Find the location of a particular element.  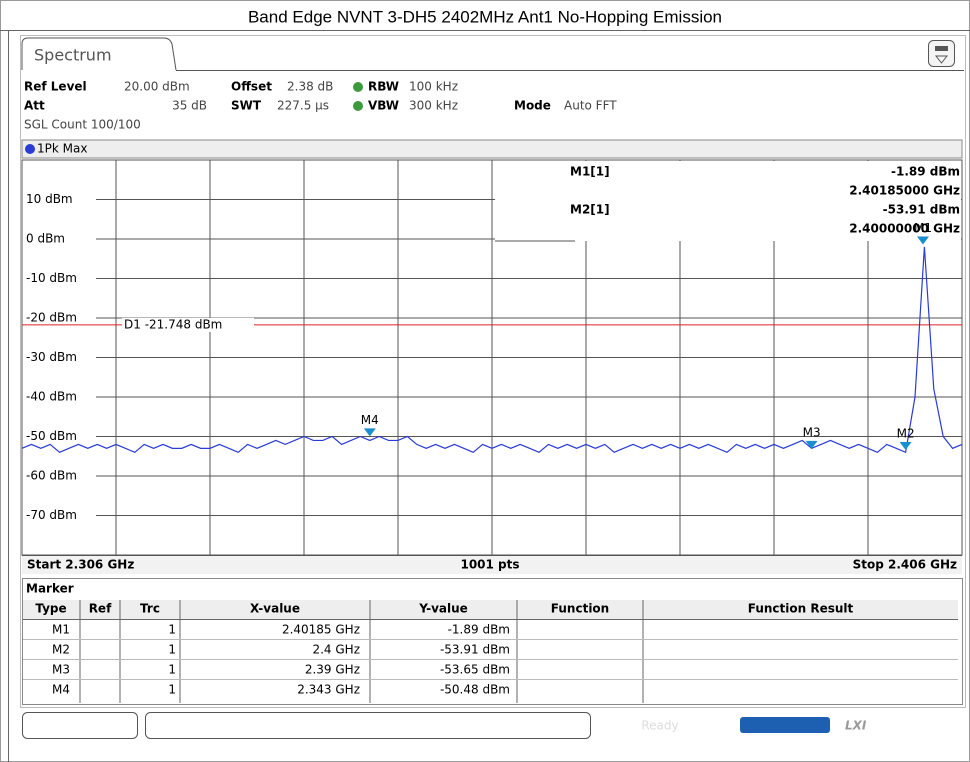

footer-bar is located at coordinates (492, 565).